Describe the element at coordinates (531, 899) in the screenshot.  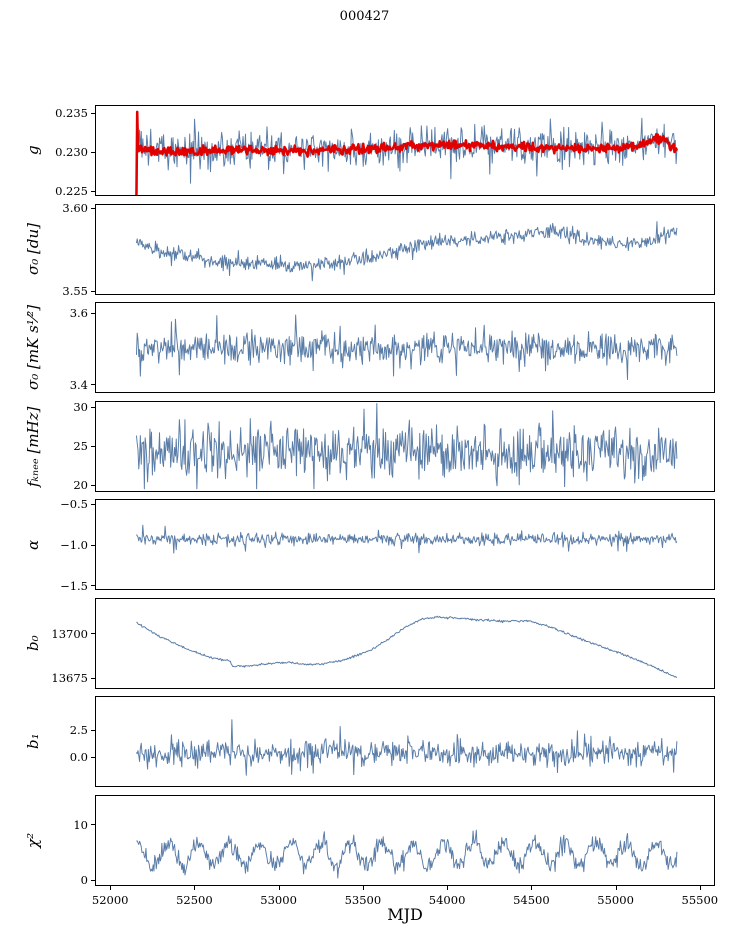
I see `x-tick-label: 54500` at that location.